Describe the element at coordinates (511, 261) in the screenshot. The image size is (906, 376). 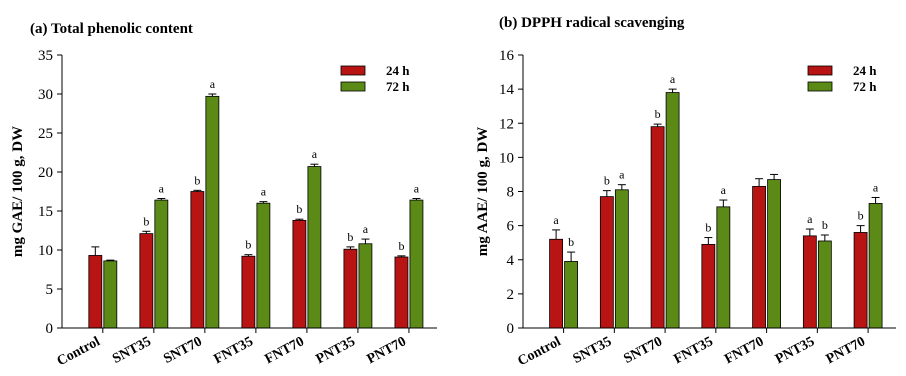
I see `y-tick-label: 4` at that location.